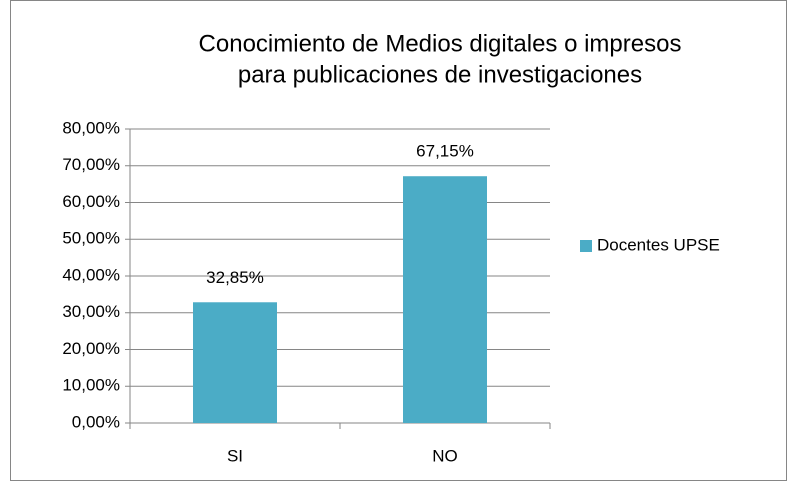  Describe the element at coordinates (91, 238) in the screenshot. I see `y-tick-label: 50,00%` at that location.